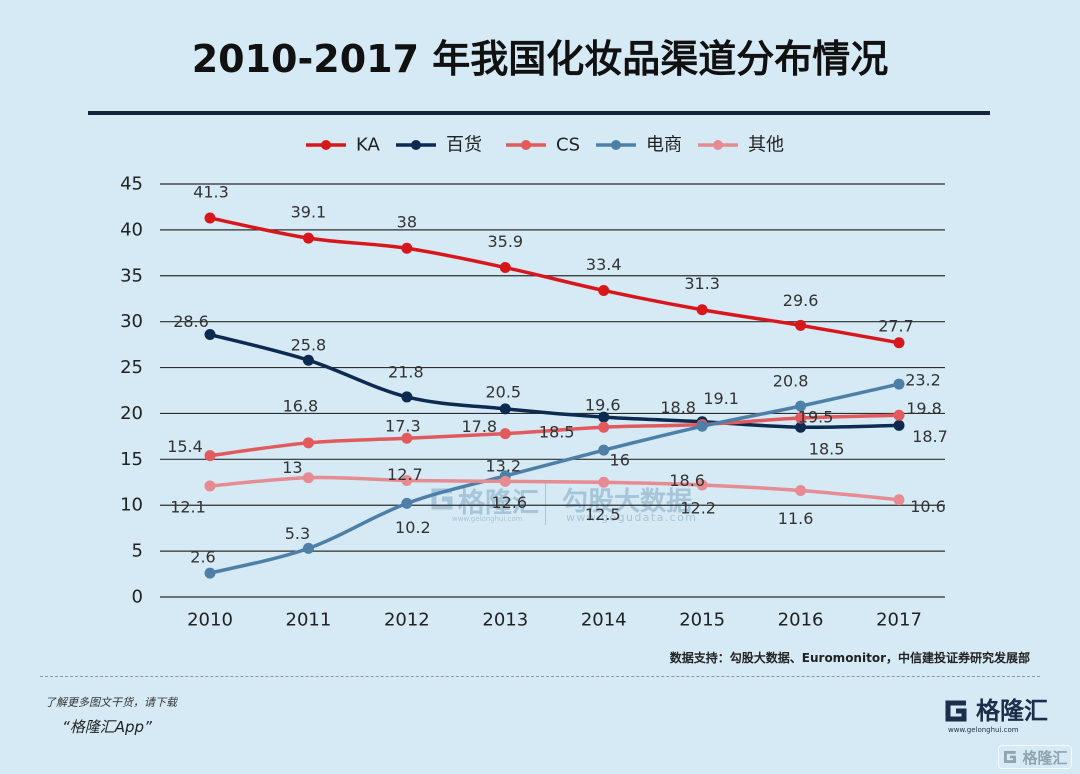 This screenshot has width=1080, height=774. I want to click on x-tick-label: 2015, so click(702, 620).